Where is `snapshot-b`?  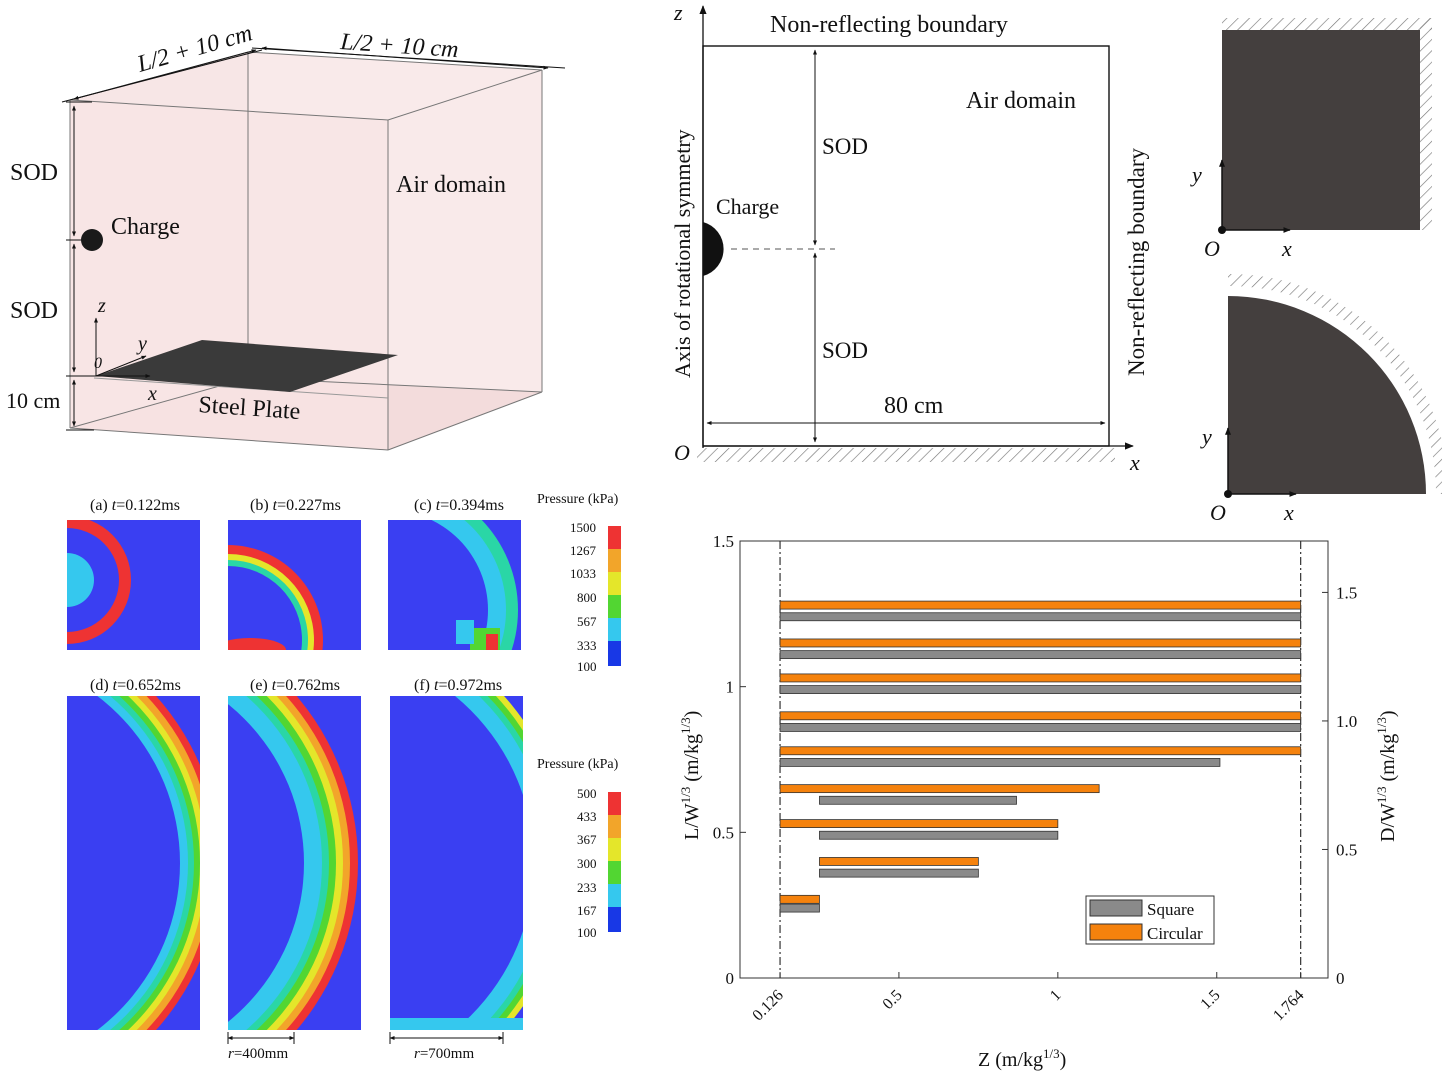
snapshot-b is located at coordinates (294, 585).